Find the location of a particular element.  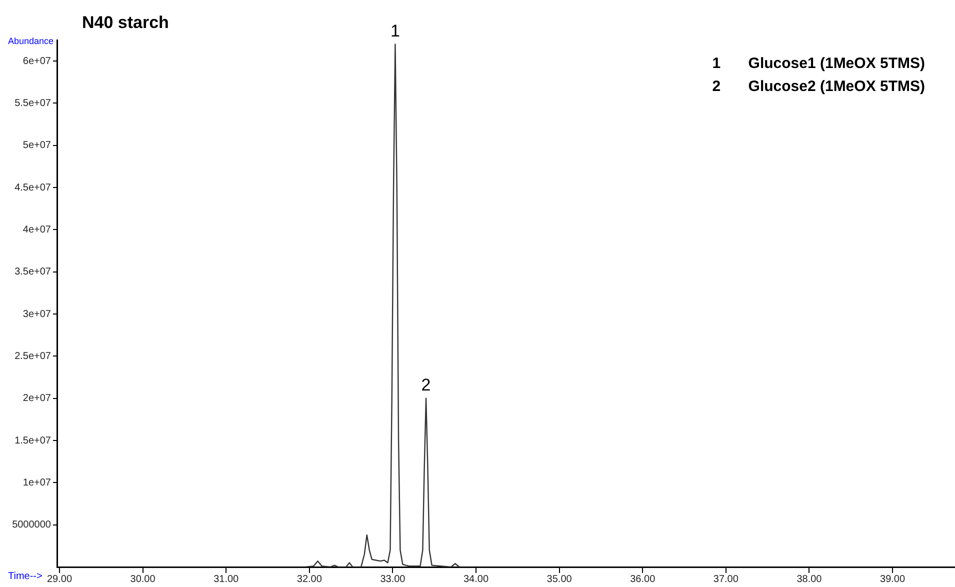

y-tick-label: 5.5e+07 is located at coordinates (33, 103).